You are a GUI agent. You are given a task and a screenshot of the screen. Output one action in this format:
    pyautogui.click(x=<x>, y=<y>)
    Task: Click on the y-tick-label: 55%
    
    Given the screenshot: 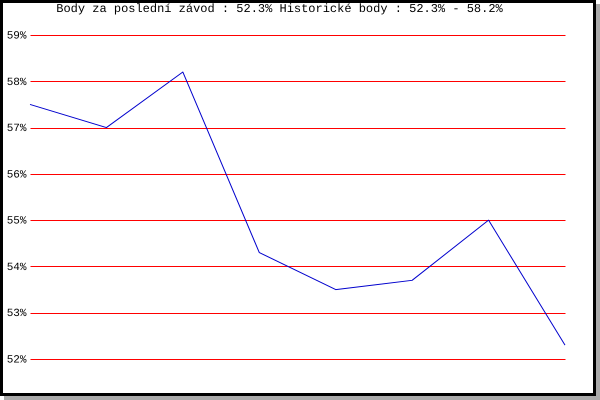 What is the action you would take?
    pyautogui.click(x=16, y=222)
    